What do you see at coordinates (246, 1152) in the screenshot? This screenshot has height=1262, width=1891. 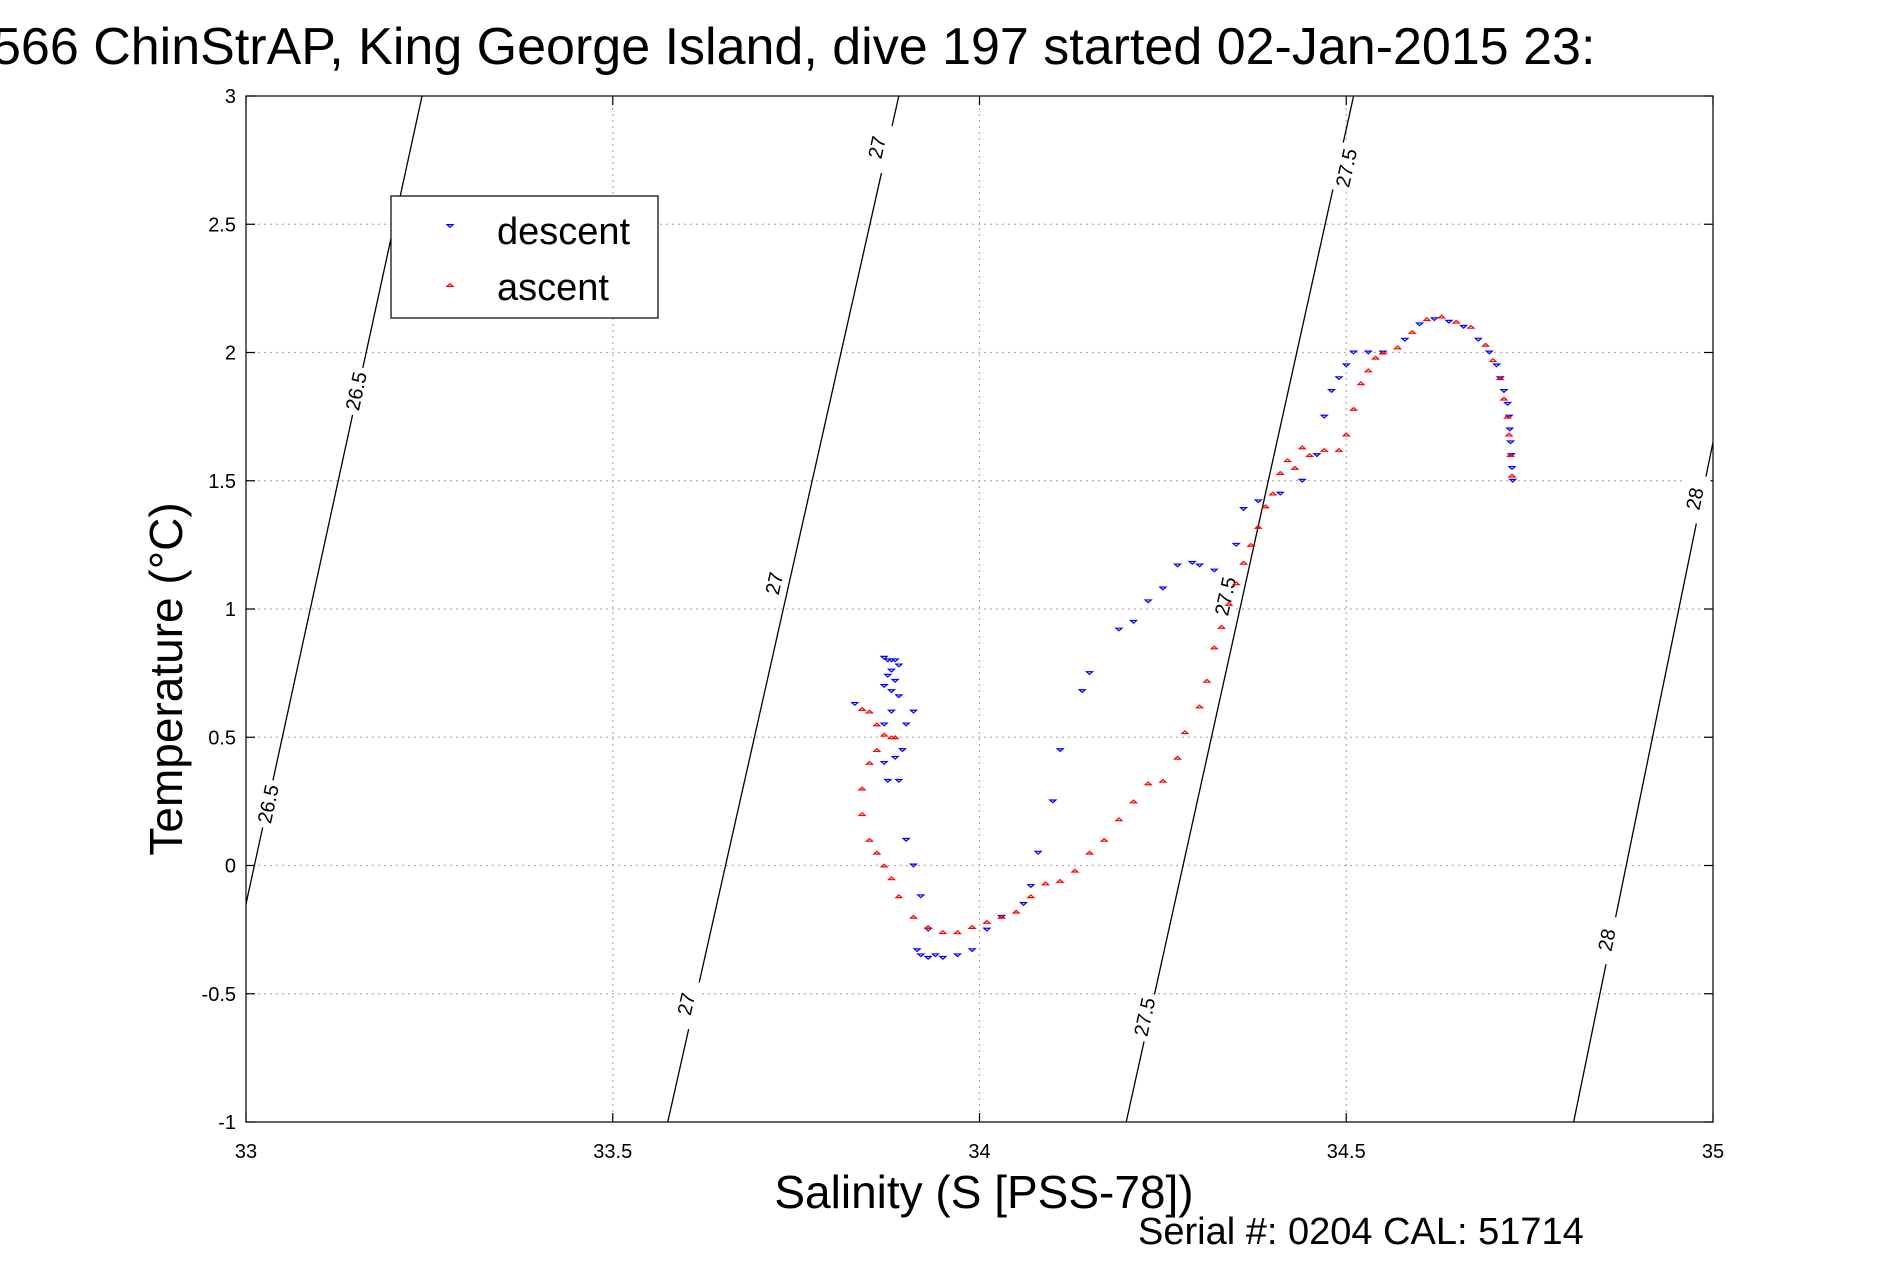 I see `x-tick-label: 33` at bounding box center [246, 1152].